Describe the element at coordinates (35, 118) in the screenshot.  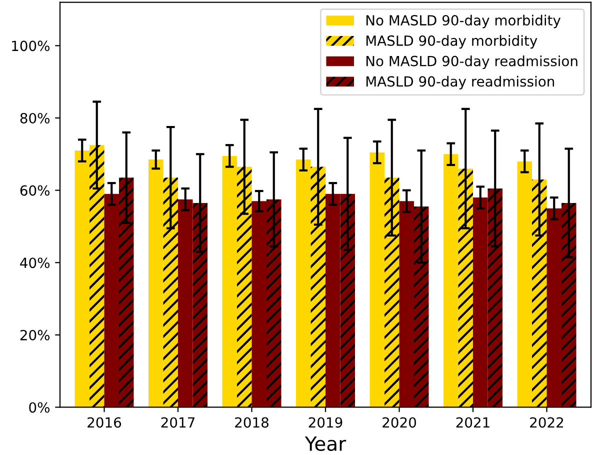
I see `y-tick-label: 80%` at that location.